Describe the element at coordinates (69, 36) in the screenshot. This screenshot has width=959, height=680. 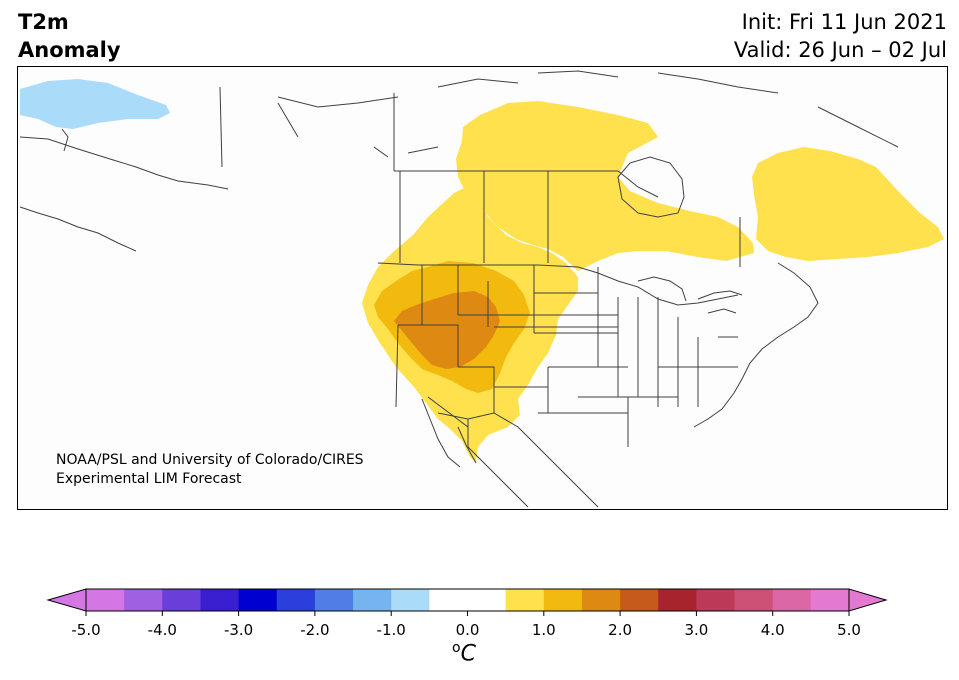
I see `map-title: T2m Anomaly` at that location.